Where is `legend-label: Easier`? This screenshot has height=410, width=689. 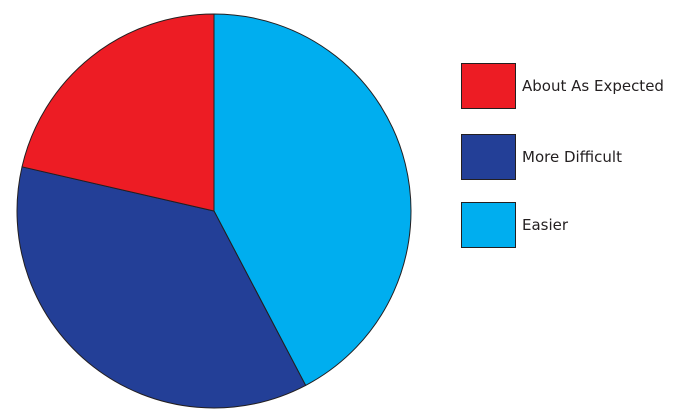
legend-label: Easier is located at coordinates (545, 225).